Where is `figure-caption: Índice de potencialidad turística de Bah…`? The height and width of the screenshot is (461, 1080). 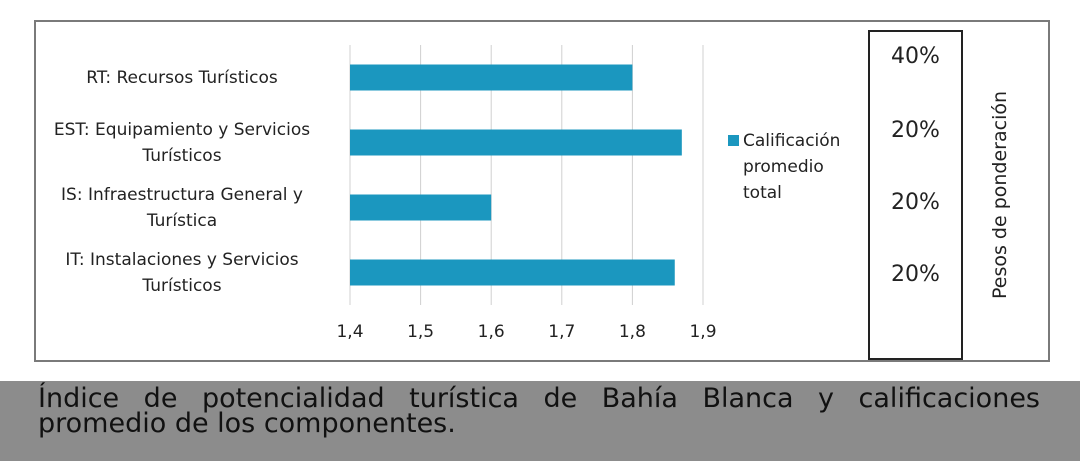
figure-caption: Índice de potencialidad turística de Bah… is located at coordinates (539, 411).